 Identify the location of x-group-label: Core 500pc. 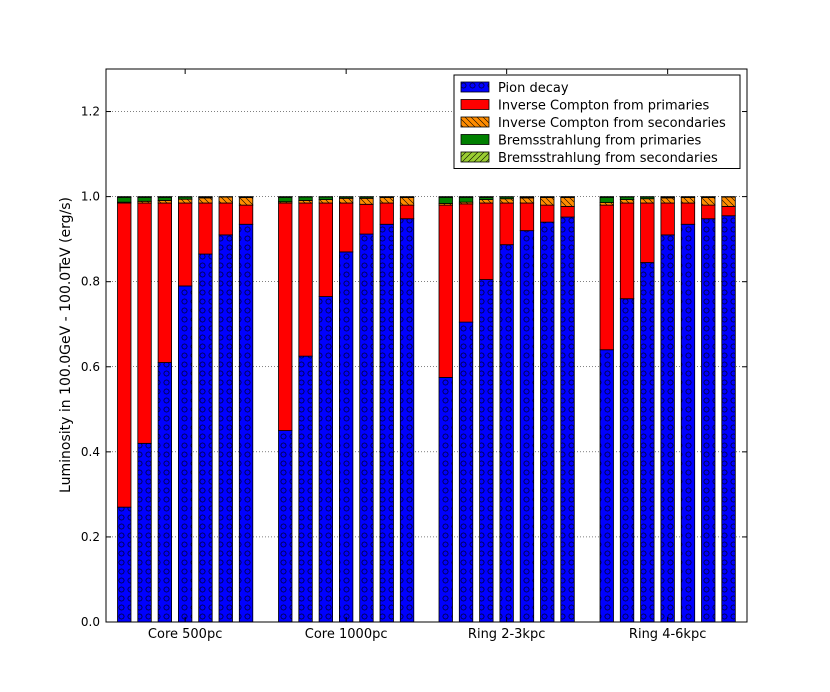
(185, 634).